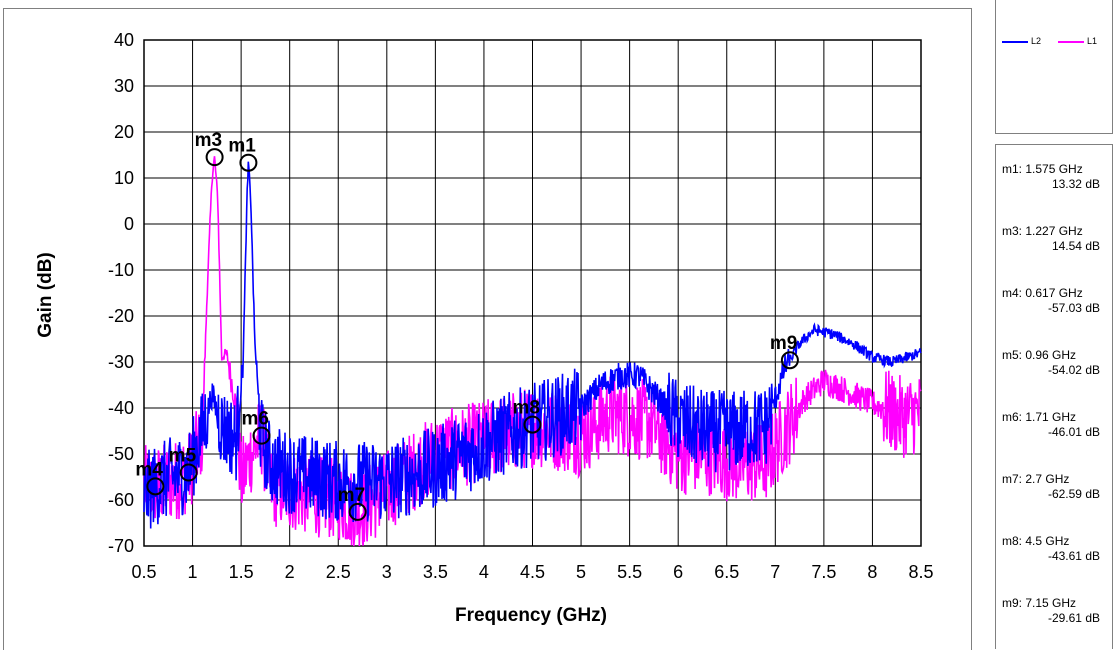  What do you see at coordinates (526, 408) in the screenshot?
I see `marker-label-m8: m8` at bounding box center [526, 408].